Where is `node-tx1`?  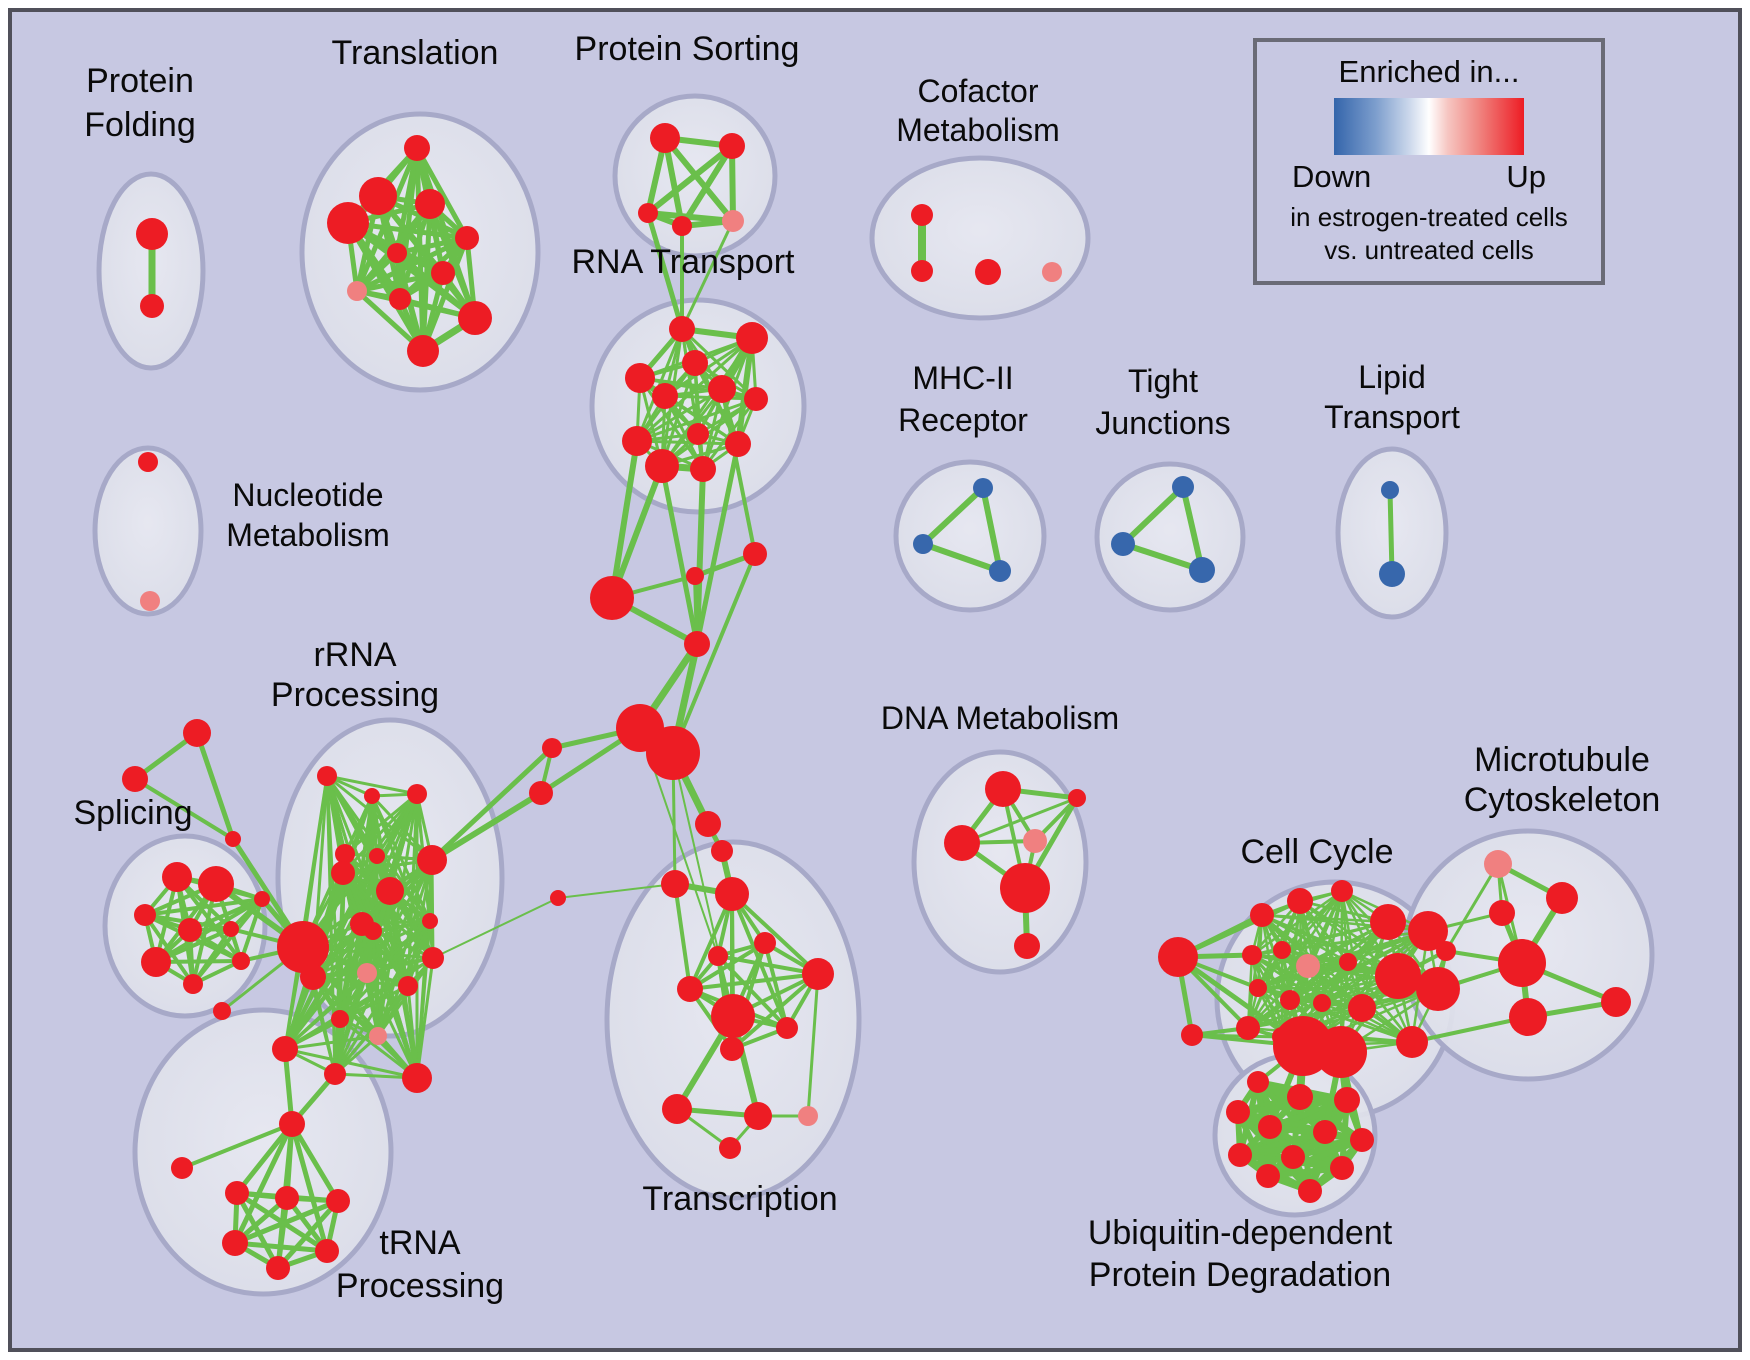
node-tx1 is located at coordinates (675, 884).